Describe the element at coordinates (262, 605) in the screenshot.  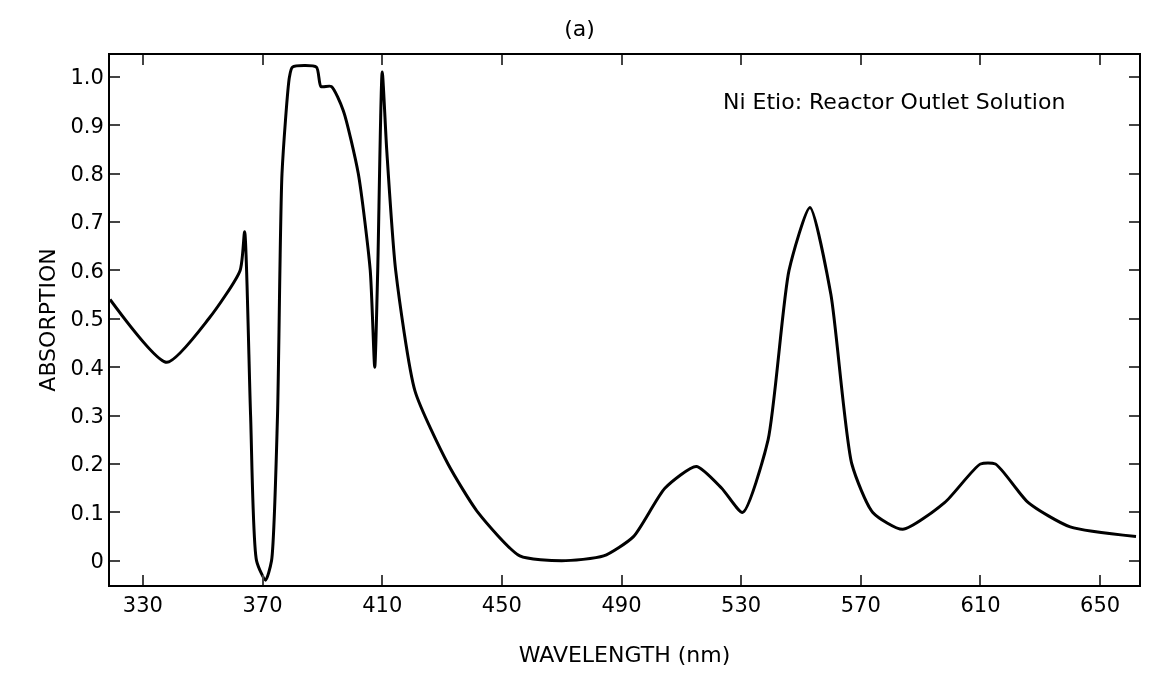
I see `x-tick-label: 370` at that location.